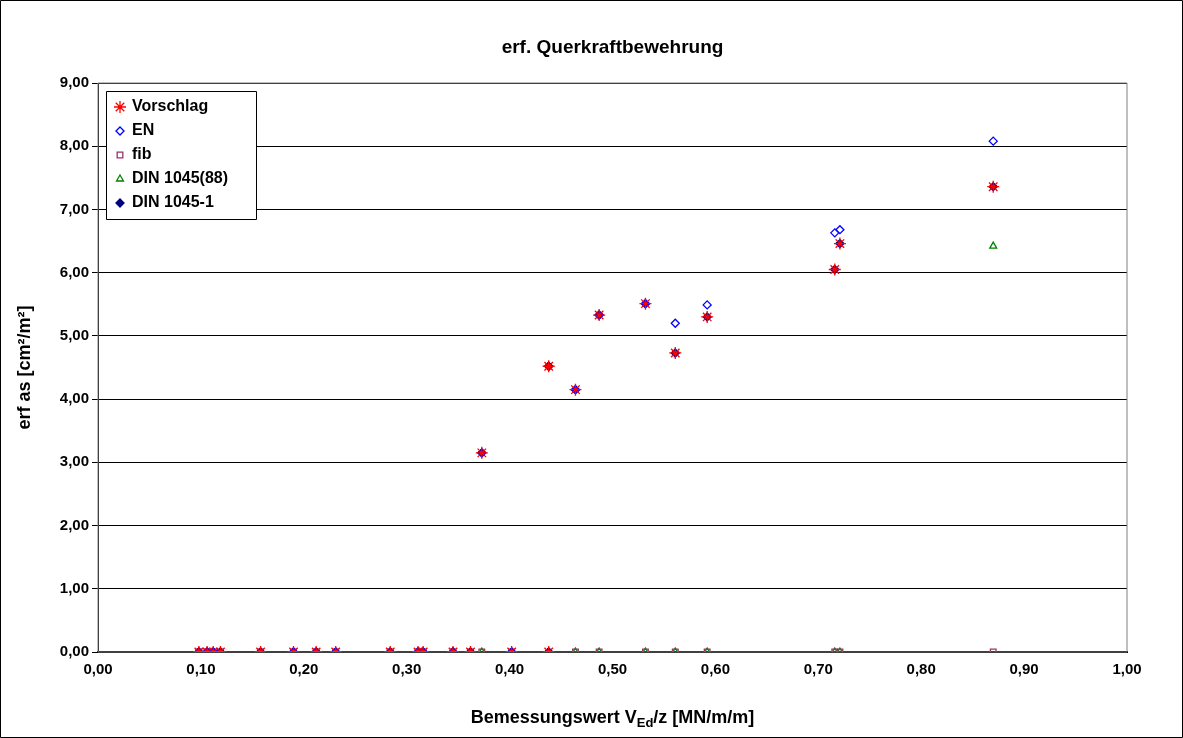  Describe the element at coordinates (921, 669) in the screenshot. I see `x-tick-label: 0,80` at that location.